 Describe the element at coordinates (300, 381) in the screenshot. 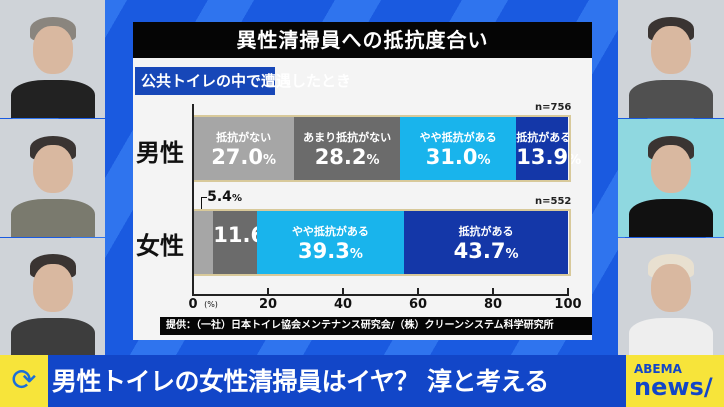

I see `ticker-headline: 男性トイレの女性清掃員はイヤ？ 淳と考える` at that location.